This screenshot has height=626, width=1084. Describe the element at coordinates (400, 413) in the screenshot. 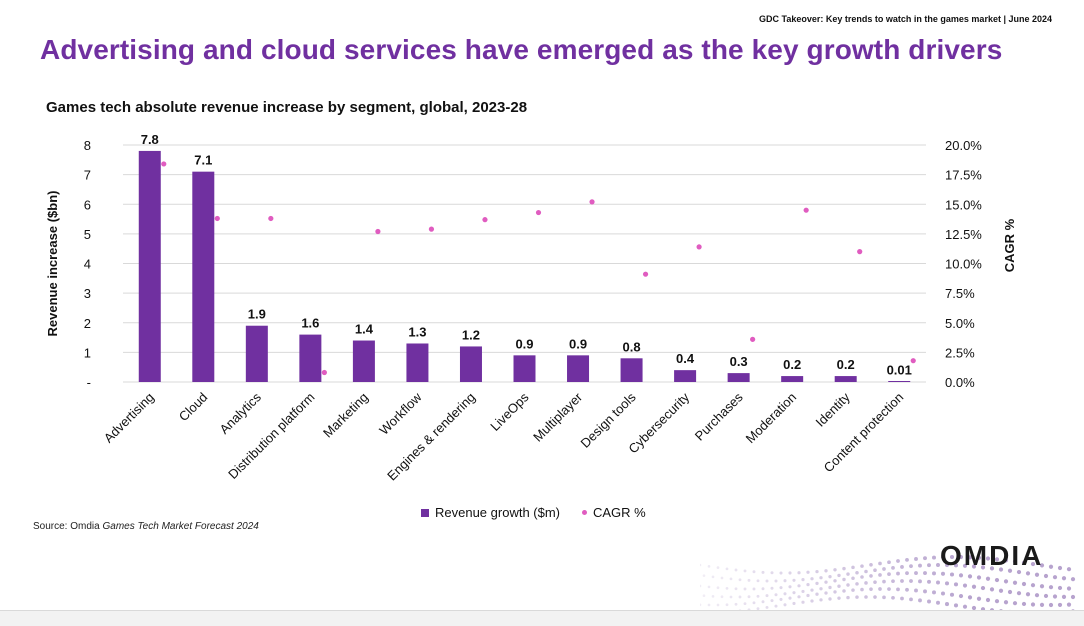

I see `x-category-label: Workflow` at that location.